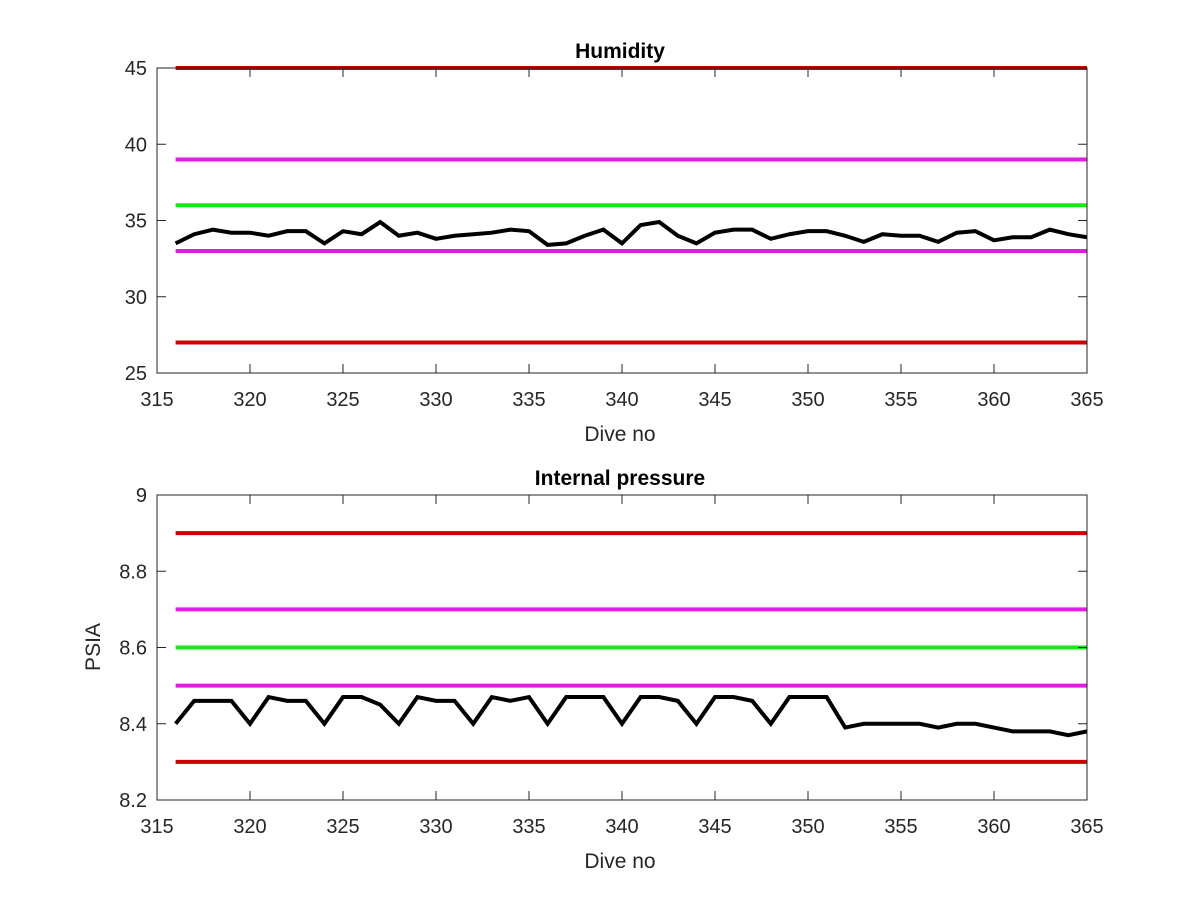  What do you see at coordinates (133, 572) in the screenshot?
I see `y-tick-label: 8.8` at bounding box center [133, 572].